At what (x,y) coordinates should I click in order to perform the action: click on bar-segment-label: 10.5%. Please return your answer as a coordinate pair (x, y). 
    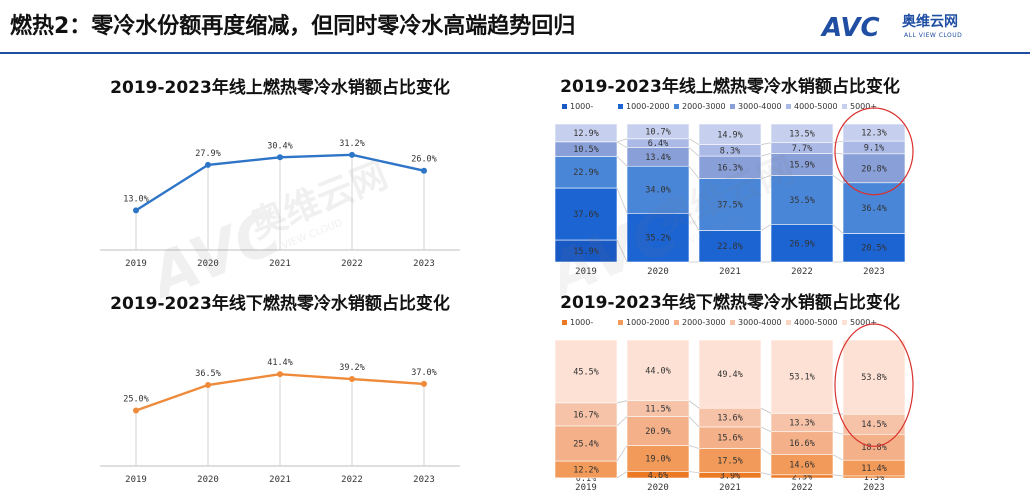
    Looking at the image, I should click on (586, 150).